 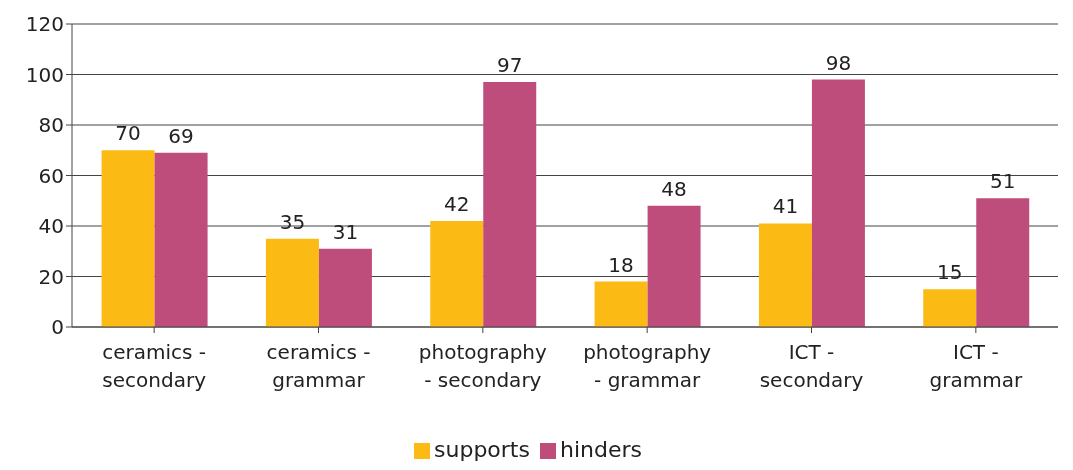 What do you see at coordinates (292, 221) in the screenshot?
I see `data-label: 35` at bounding box center [292, 221].